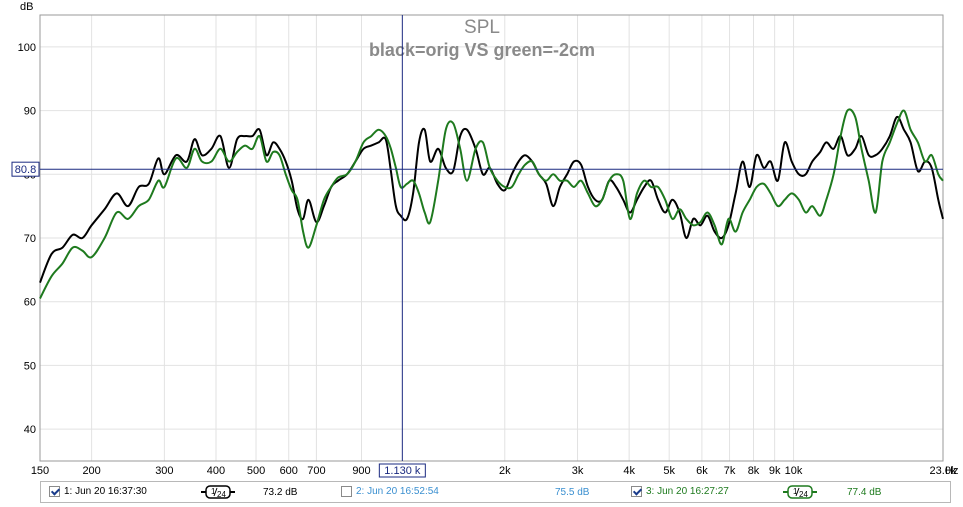 The width and height of the screenshot is (963, 507). I want to click on x-tick-label: 9k, so click(775, 471).